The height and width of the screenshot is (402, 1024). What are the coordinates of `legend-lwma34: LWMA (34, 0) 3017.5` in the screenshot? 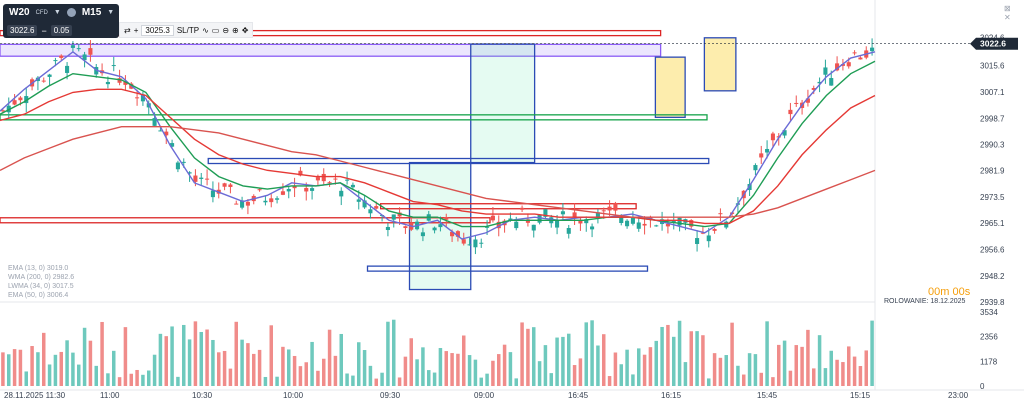 It's located at (41, 286).